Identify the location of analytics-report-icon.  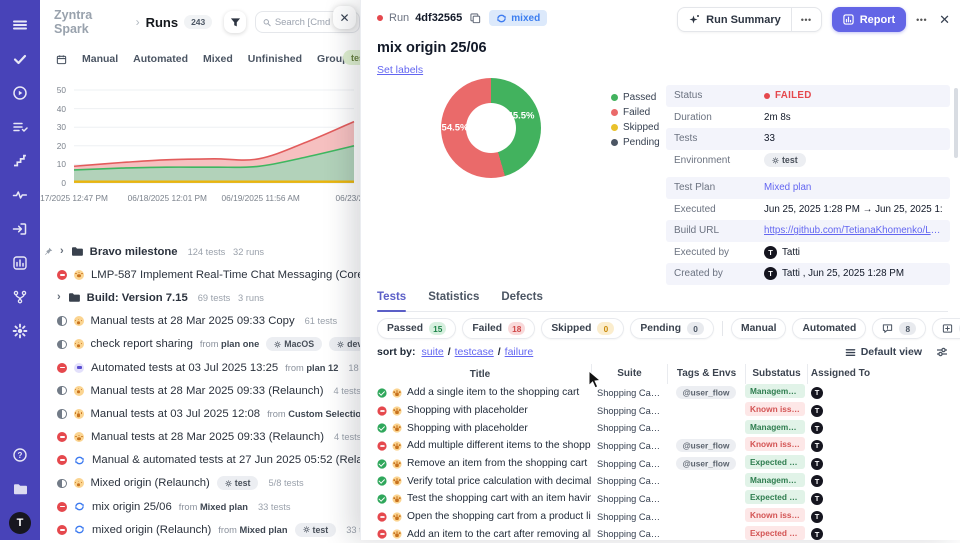
(20, 263).